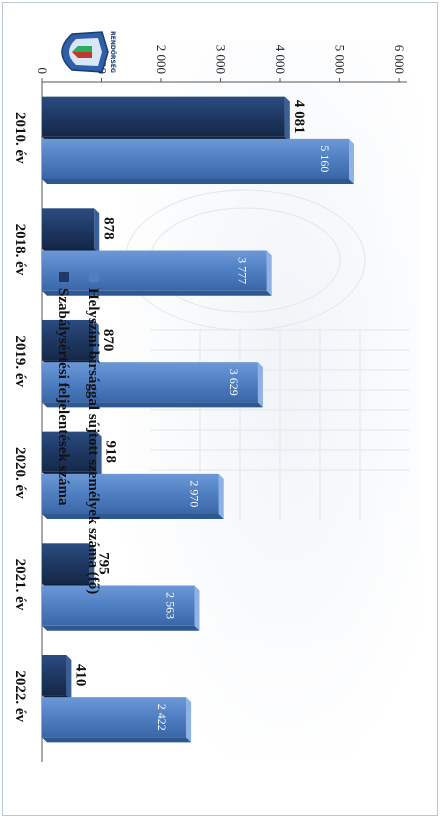 The width and height of the screenshot is (442, 820). What do you see at coordinates (80, 675) in the screenshot?
I see `value-label: 410` at bounding box center [80, 675].